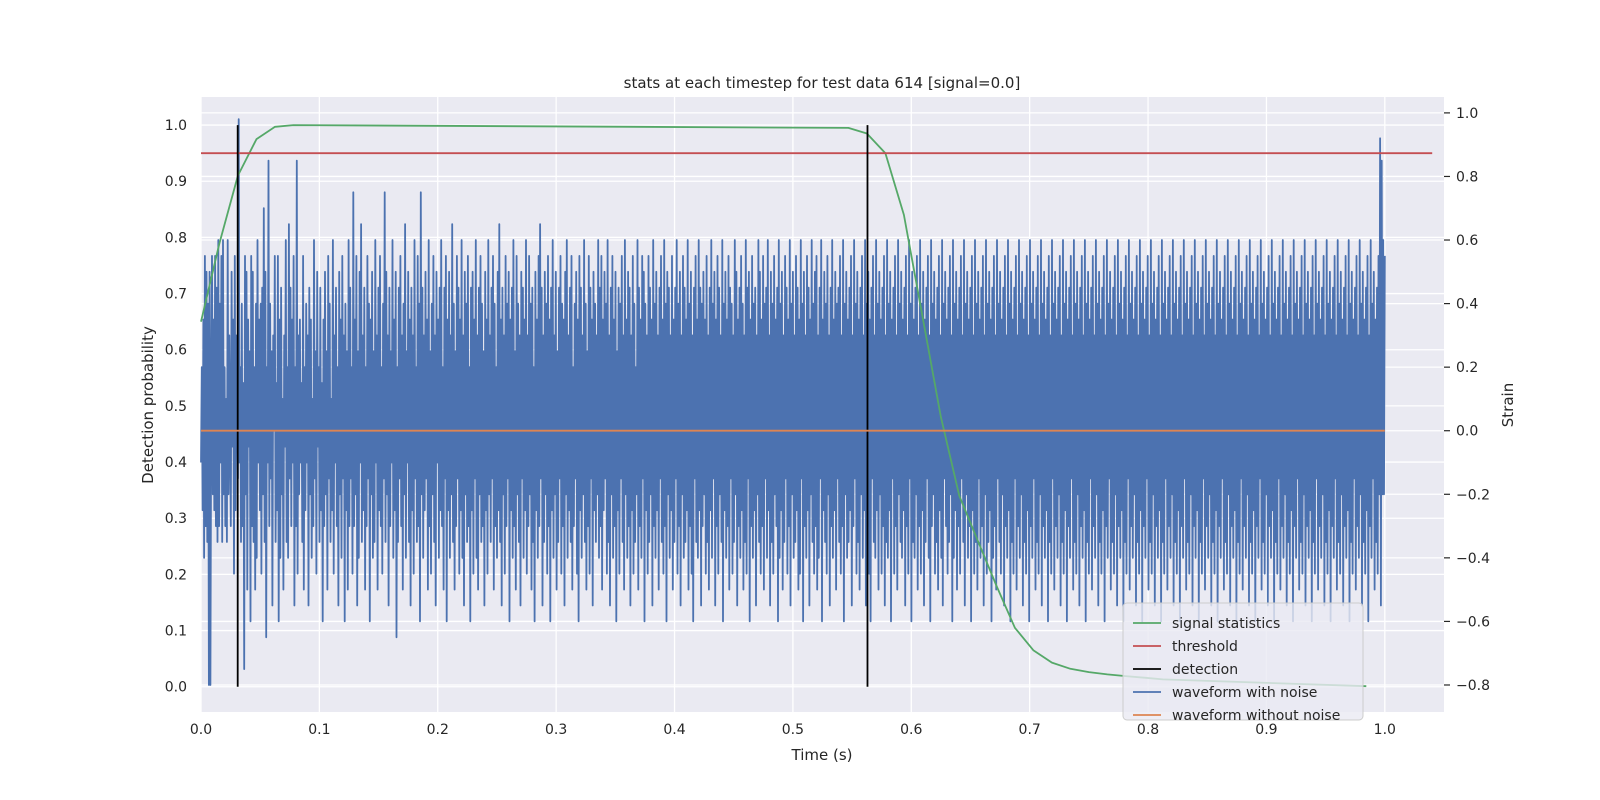  What do you see at coordinates (176, 182) in the screenshot?
I see `y-tick-label: 0.9` at bounding box center [176, 182].